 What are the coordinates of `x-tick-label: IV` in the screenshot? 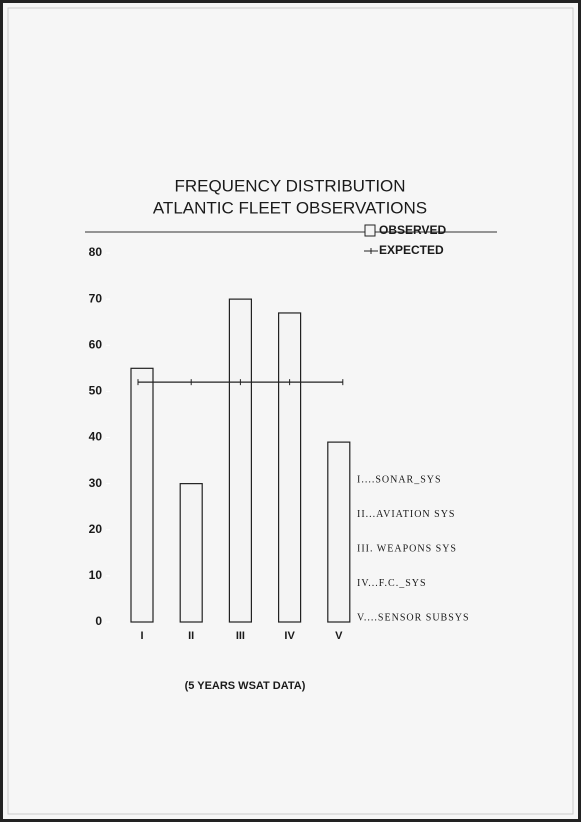 It's located at (289, 636).